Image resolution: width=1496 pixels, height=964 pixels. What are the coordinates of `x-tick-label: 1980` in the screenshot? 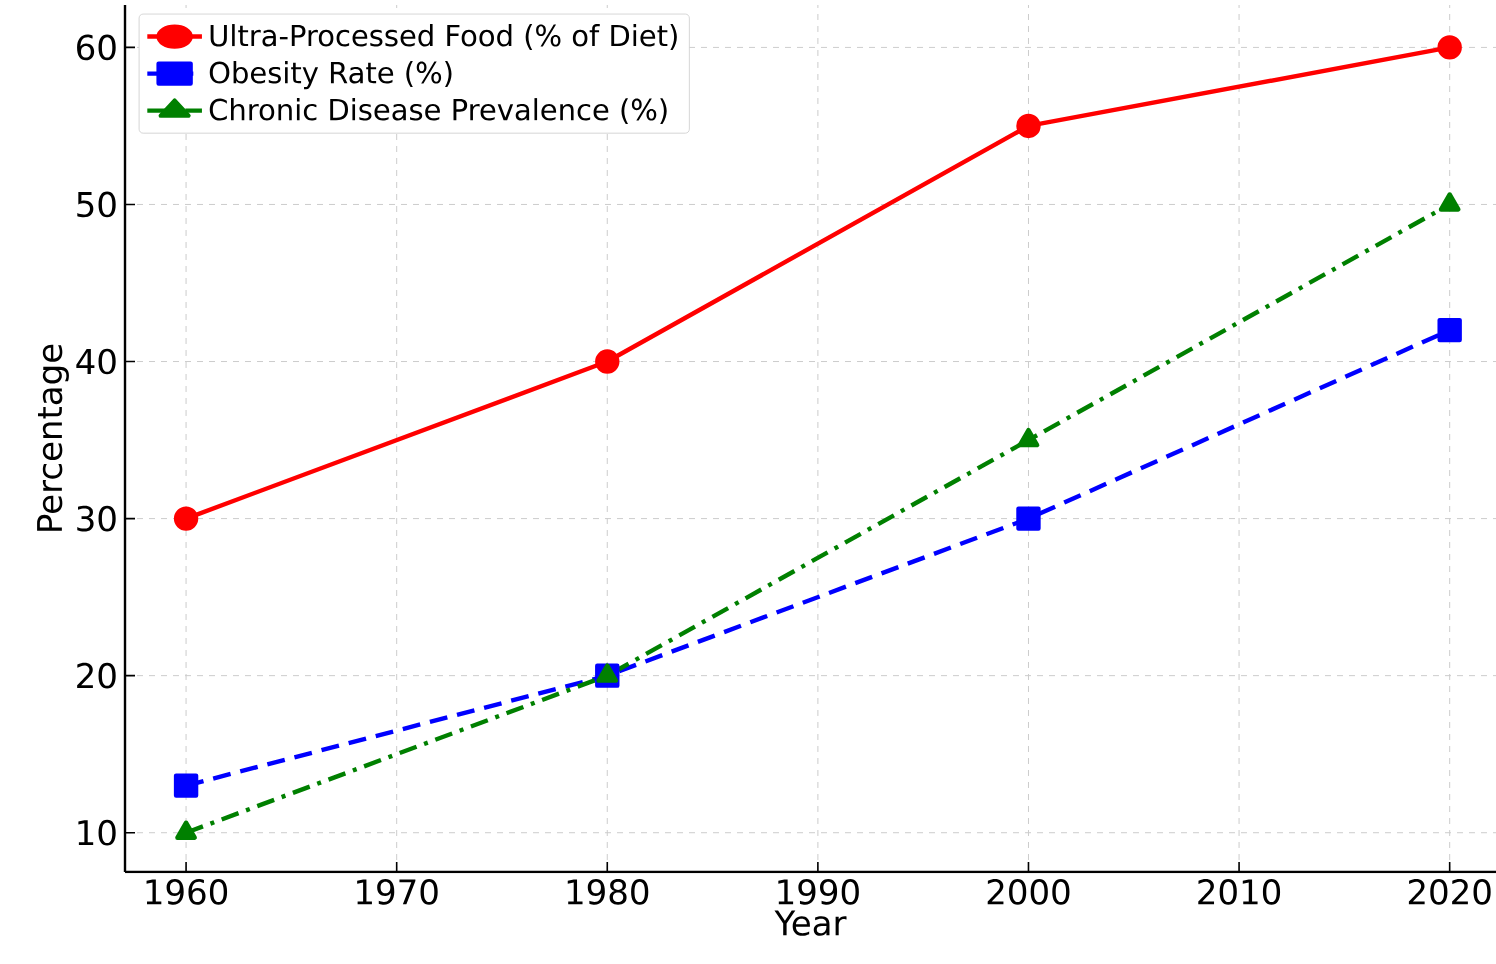 It's located at (608, 892).